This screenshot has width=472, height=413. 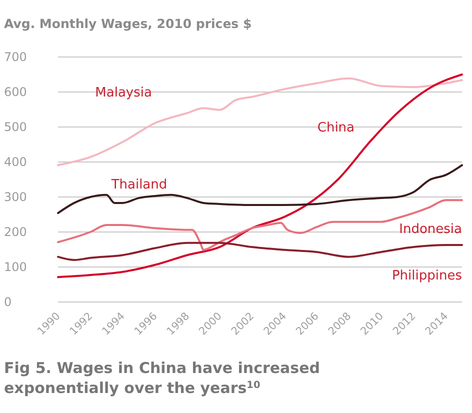 What do you see at coordinates (430, 230) in the screenshot?
I see `series-label: Indonesia` at bounding box center [430, 230].